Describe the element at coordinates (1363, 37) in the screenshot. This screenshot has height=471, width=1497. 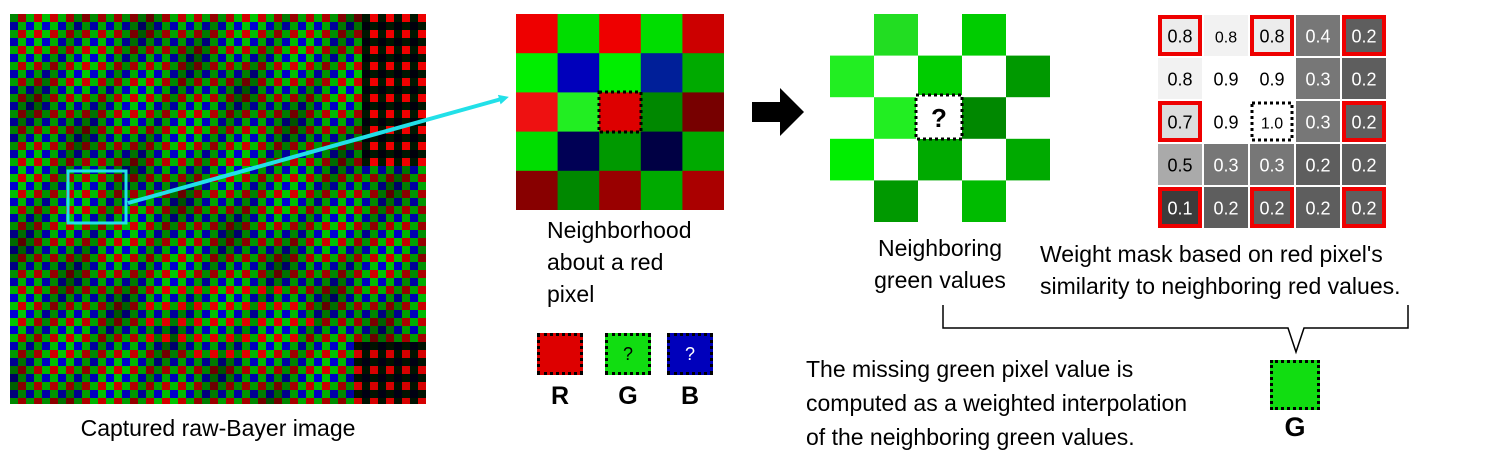
I see `weight-value: 0.2` at that location.